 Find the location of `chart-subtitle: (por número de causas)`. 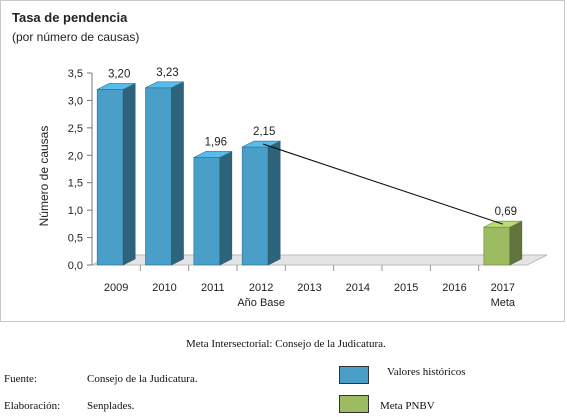

chart-subtitle: (por número de causas) is located at coordinates (75, 37).